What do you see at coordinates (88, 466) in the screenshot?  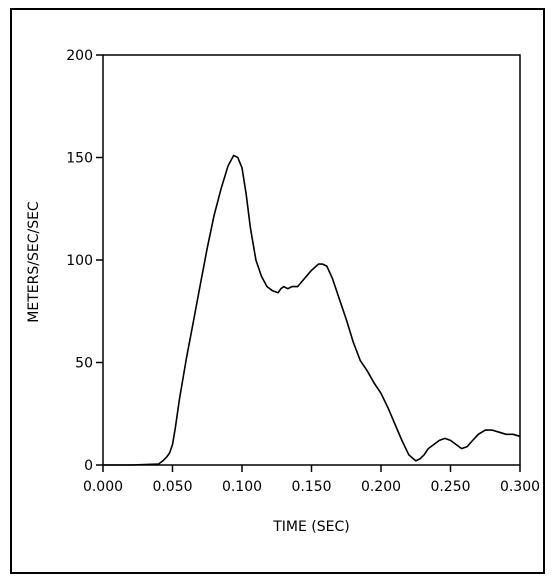 I see `y-tick-label: 0` at bounding box center [88, 466].